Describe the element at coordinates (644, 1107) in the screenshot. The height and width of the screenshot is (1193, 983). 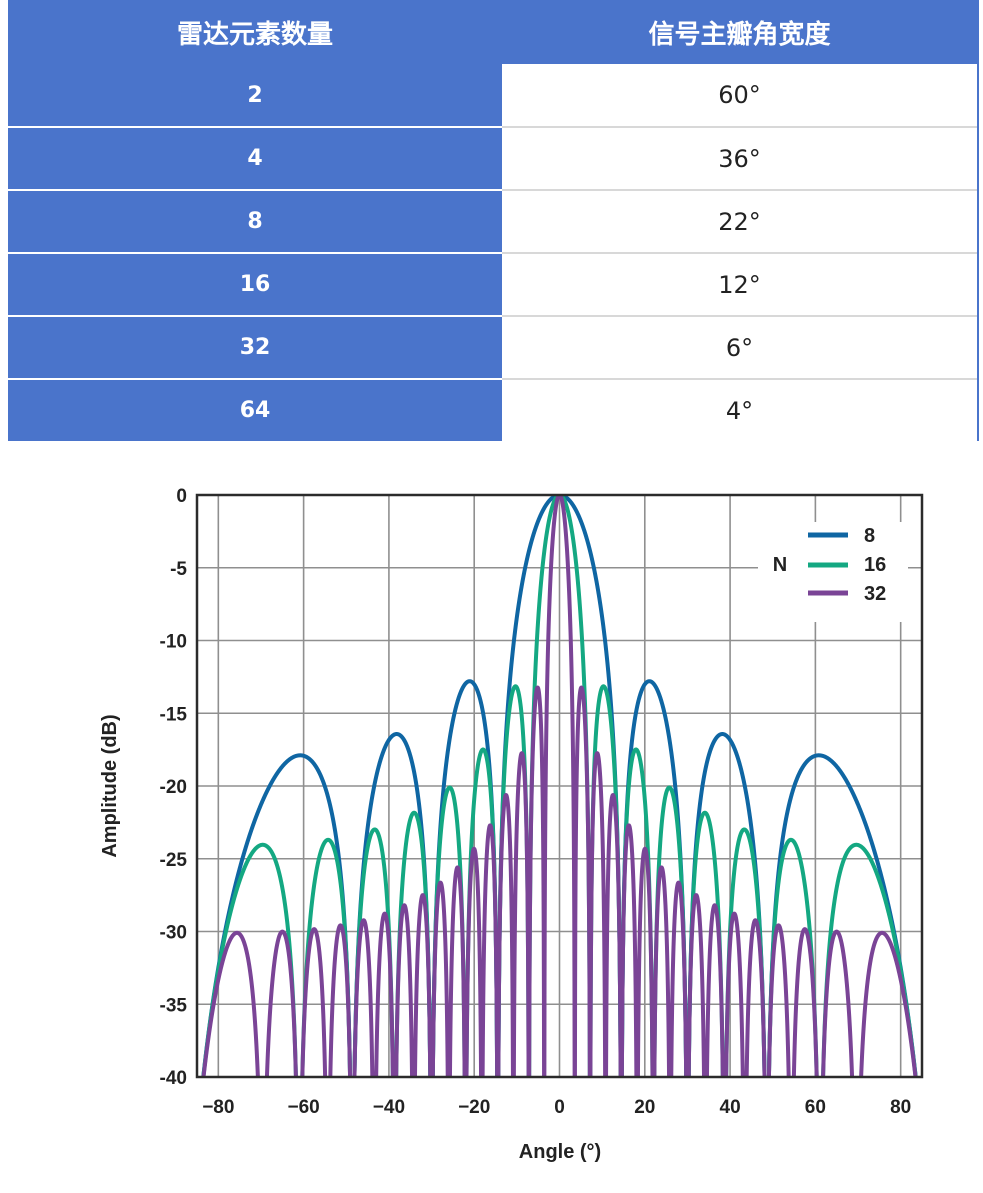
I see `x-tick-label: 20` at that location.